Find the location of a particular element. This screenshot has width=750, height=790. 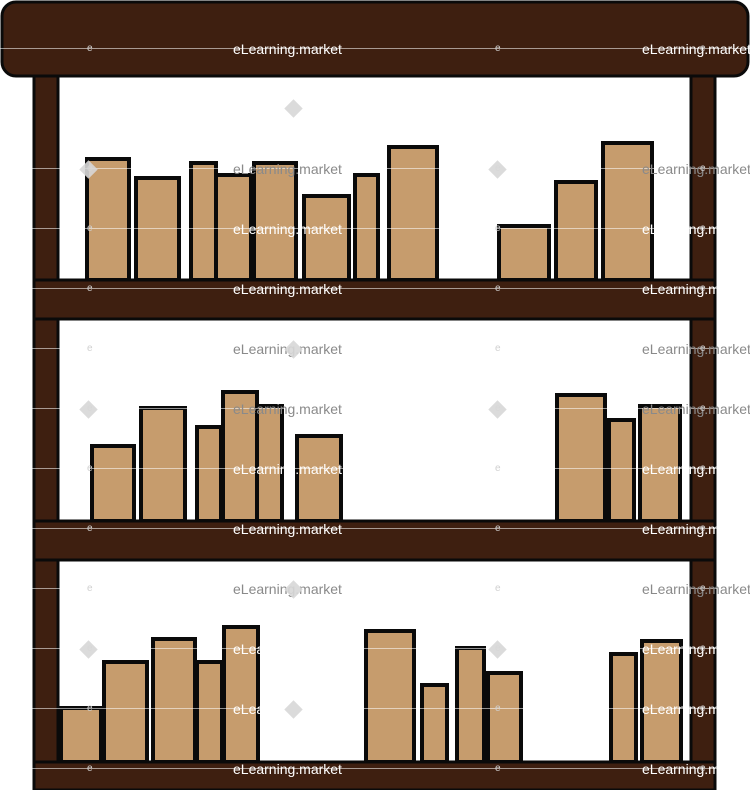

shelf-2-books is located at coordinates (386, 456).